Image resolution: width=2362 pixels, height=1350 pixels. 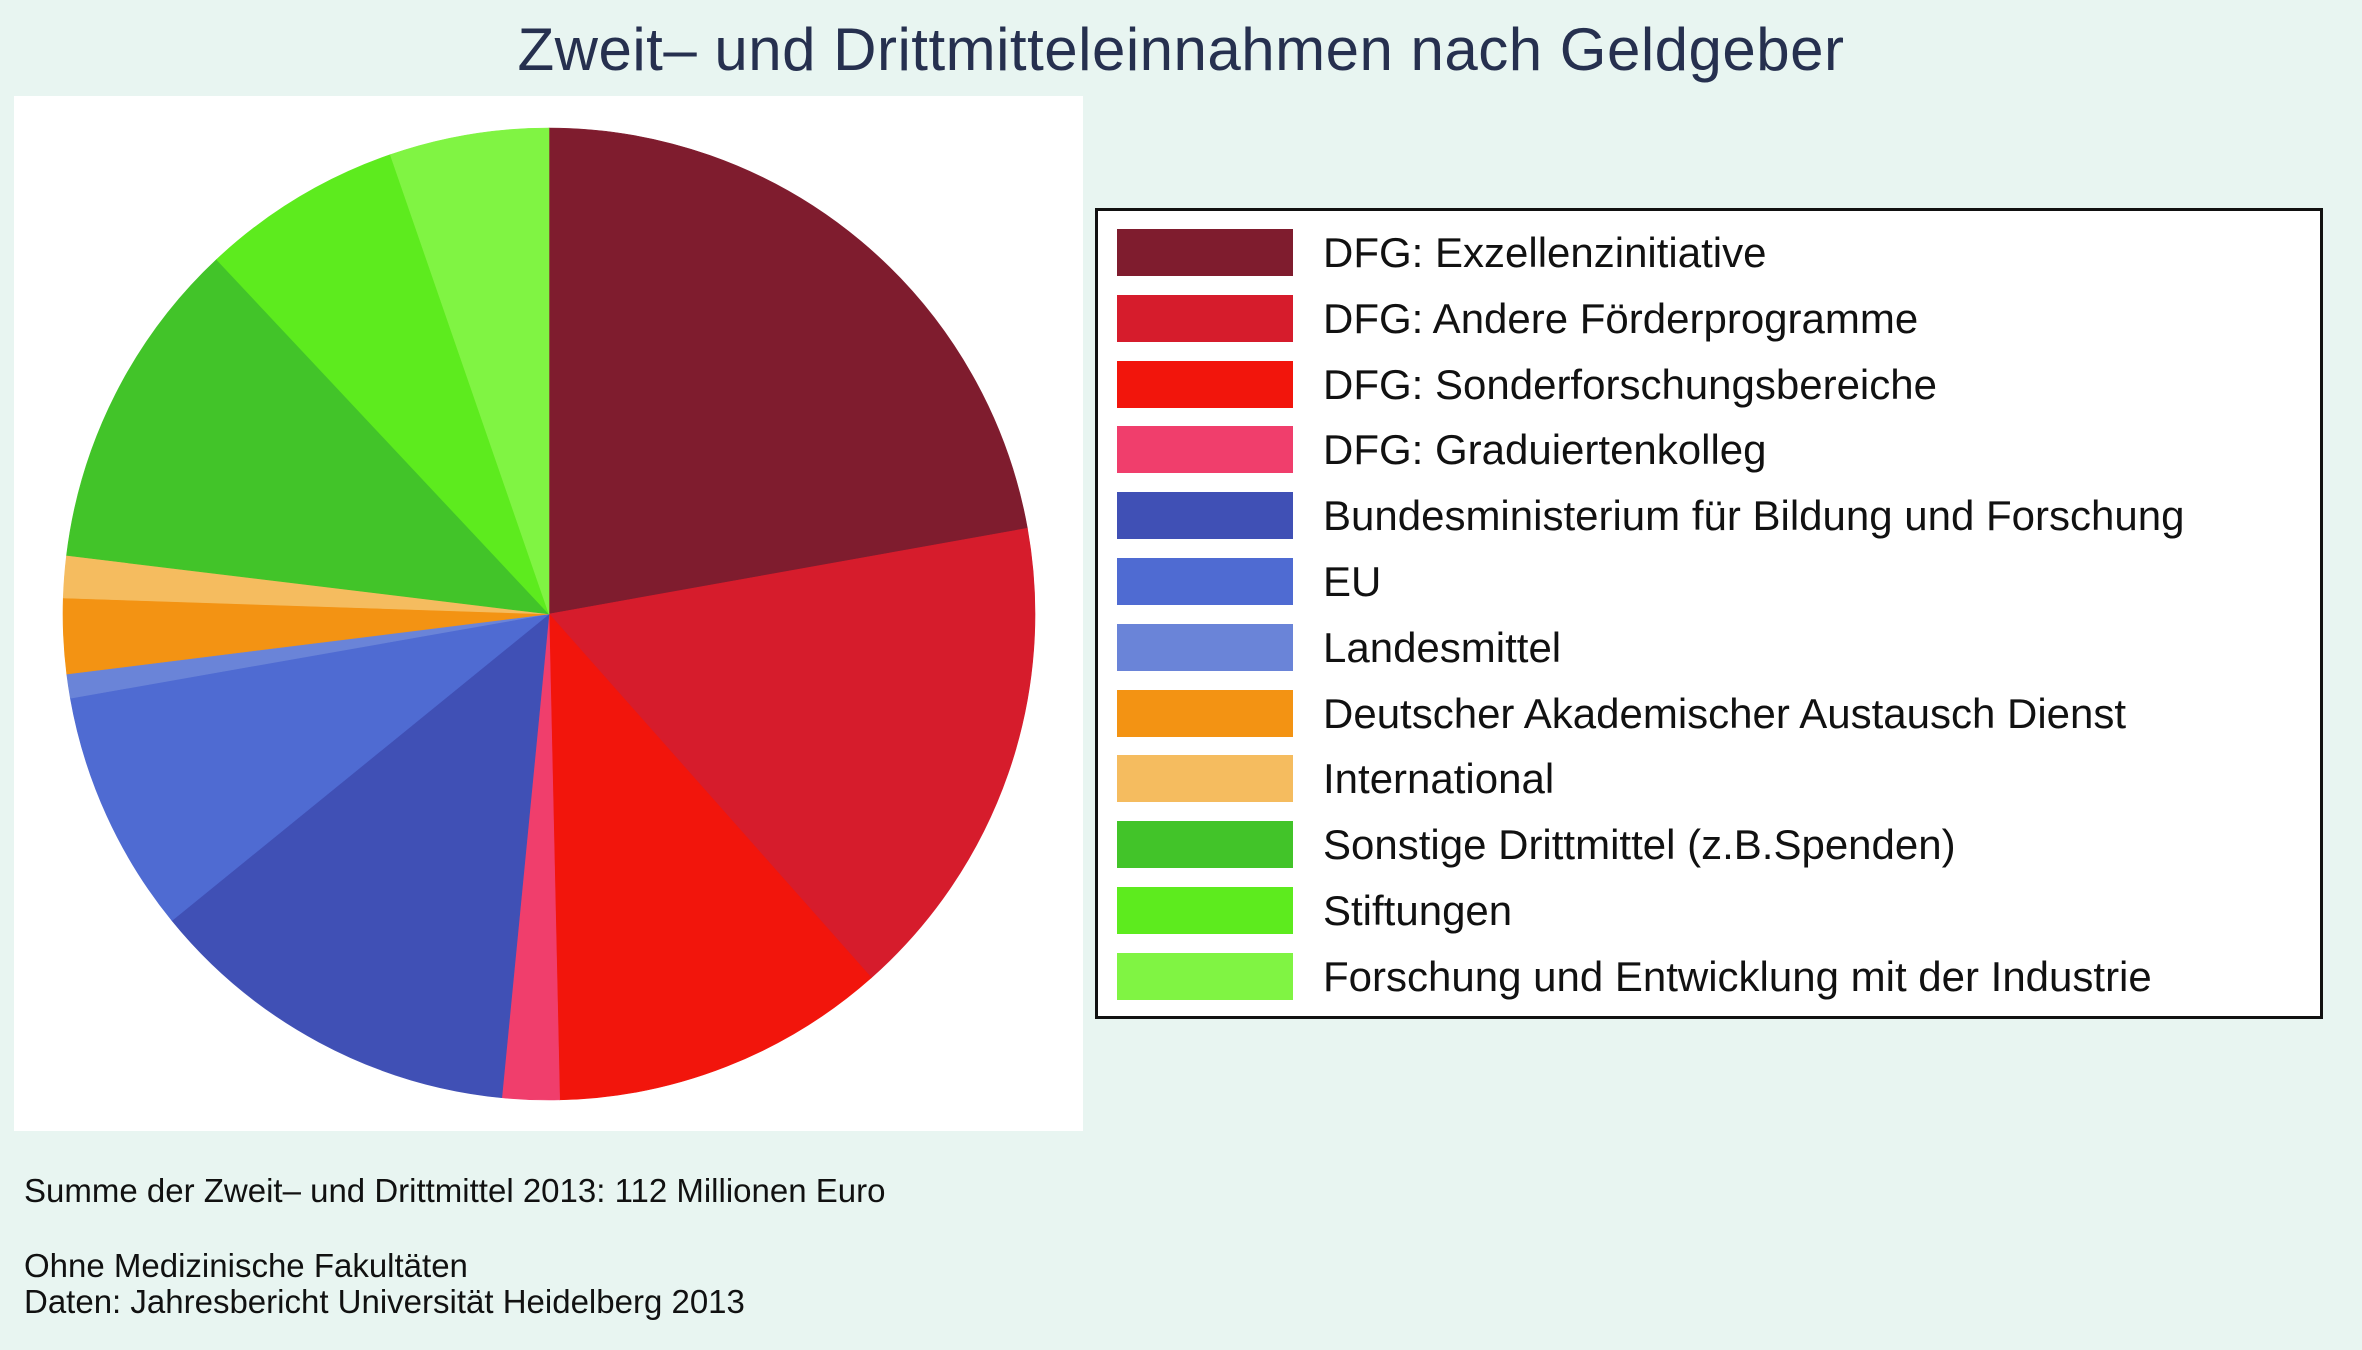 What do you see at coordinates (1712, 911) in the screenshot?
I see `legend-item: Stiftungen` at bounding box center [1712, 911].